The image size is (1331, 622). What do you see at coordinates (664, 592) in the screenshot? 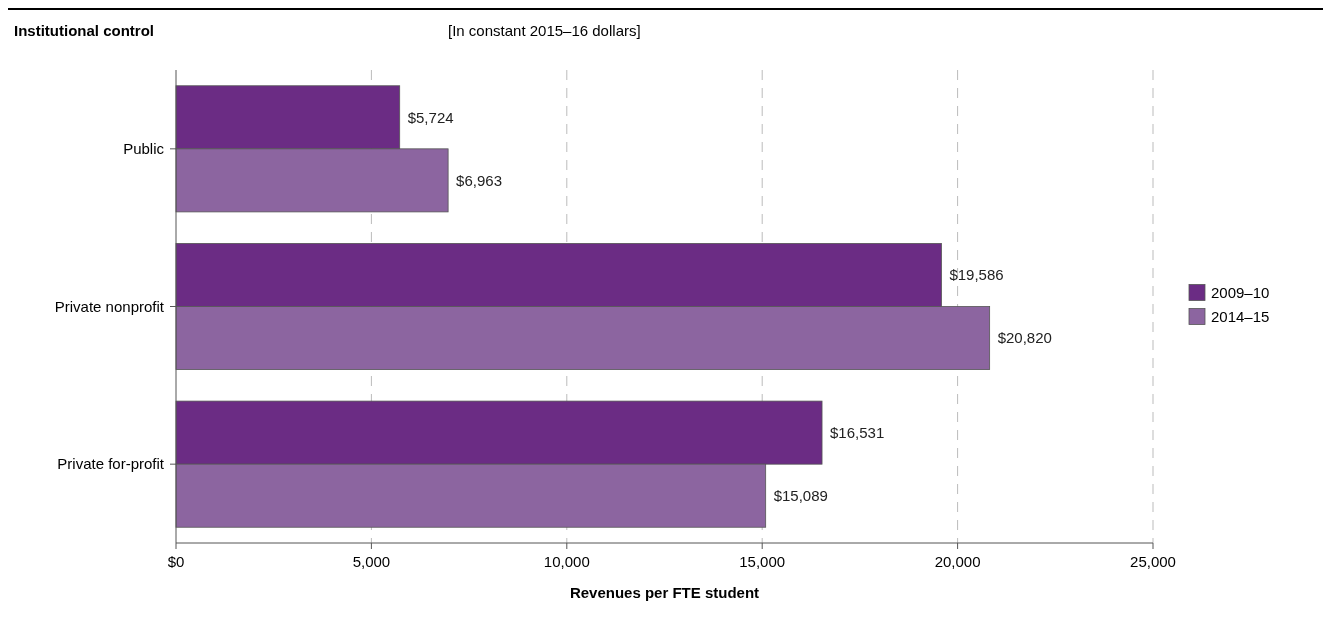
I see `x-axis-title: Revenues per FTE student` at bounding box center [664, 592].